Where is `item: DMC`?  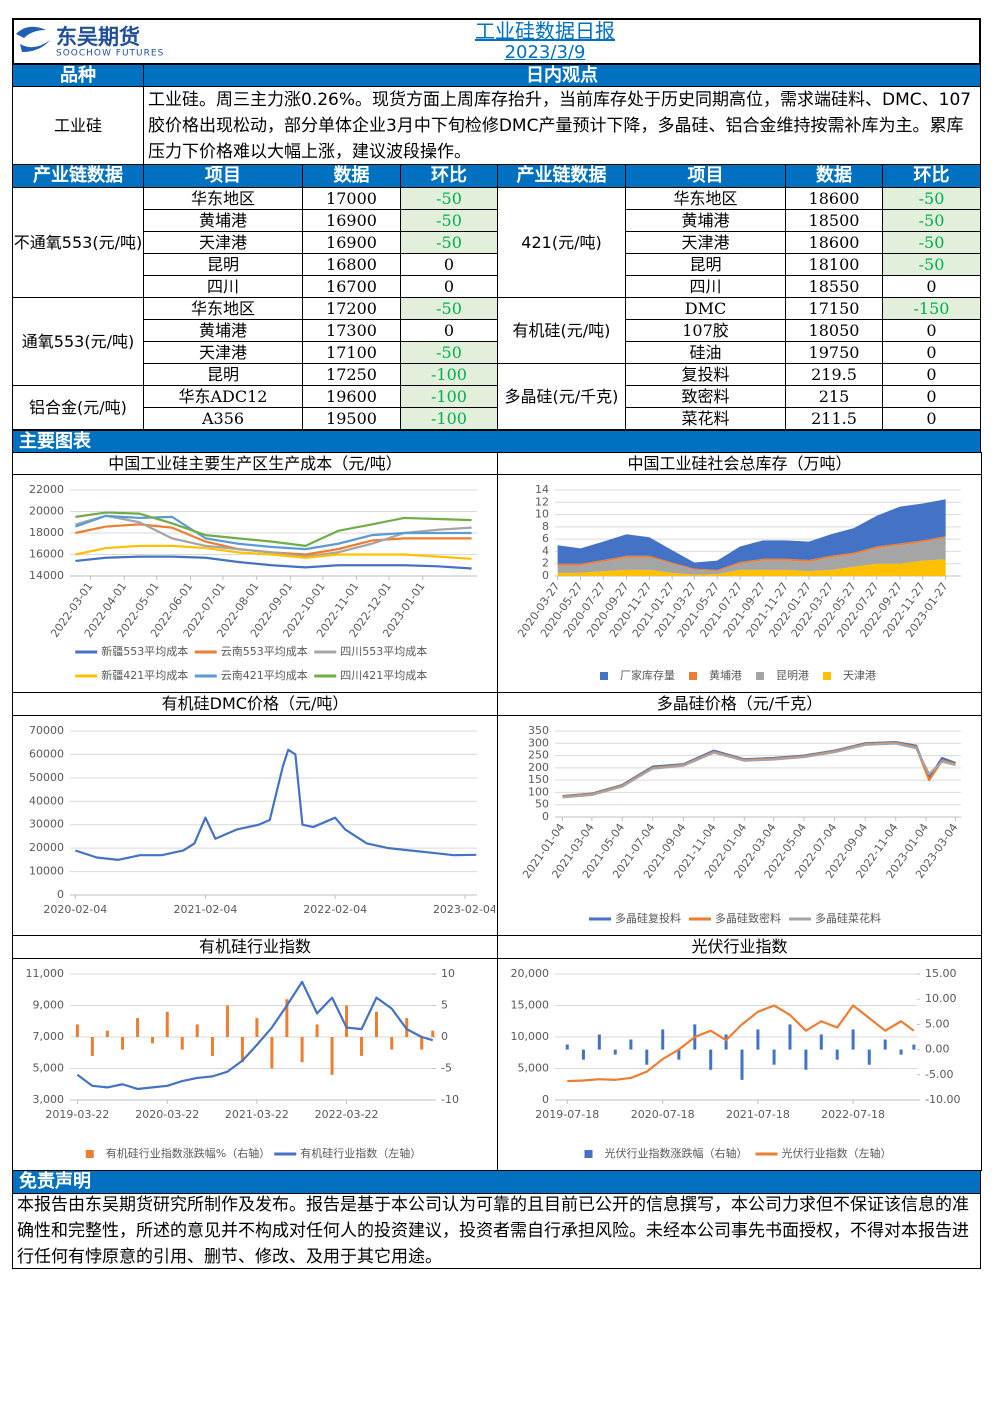
item: DMC is located at coordinates (705, 308).